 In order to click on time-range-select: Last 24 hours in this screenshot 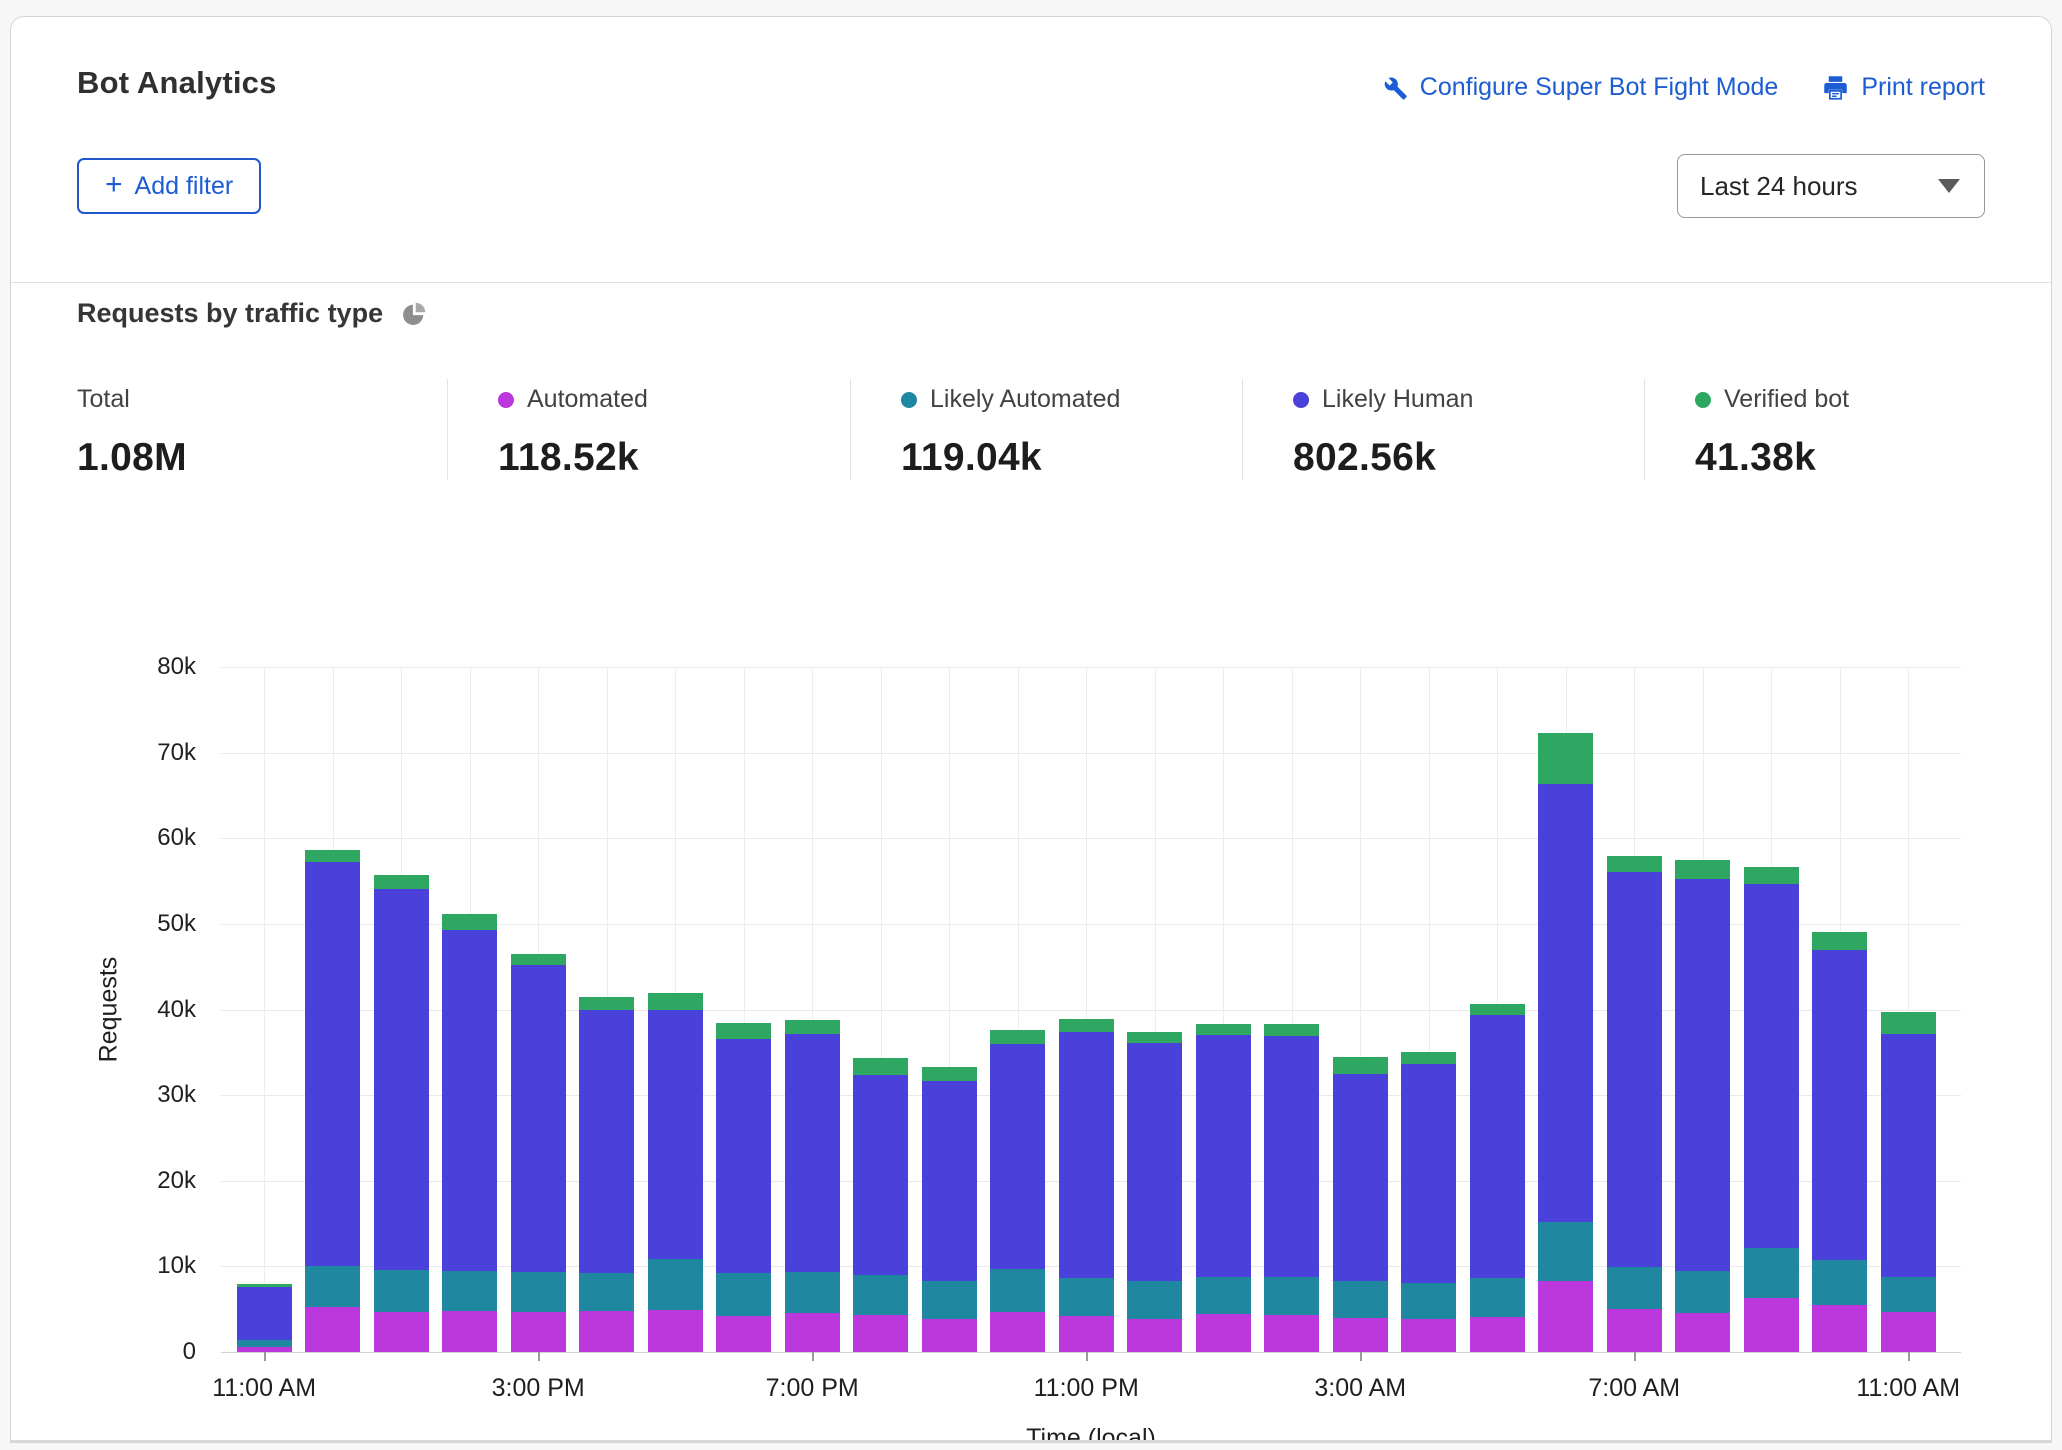, I will do `click(1831, 186)`.